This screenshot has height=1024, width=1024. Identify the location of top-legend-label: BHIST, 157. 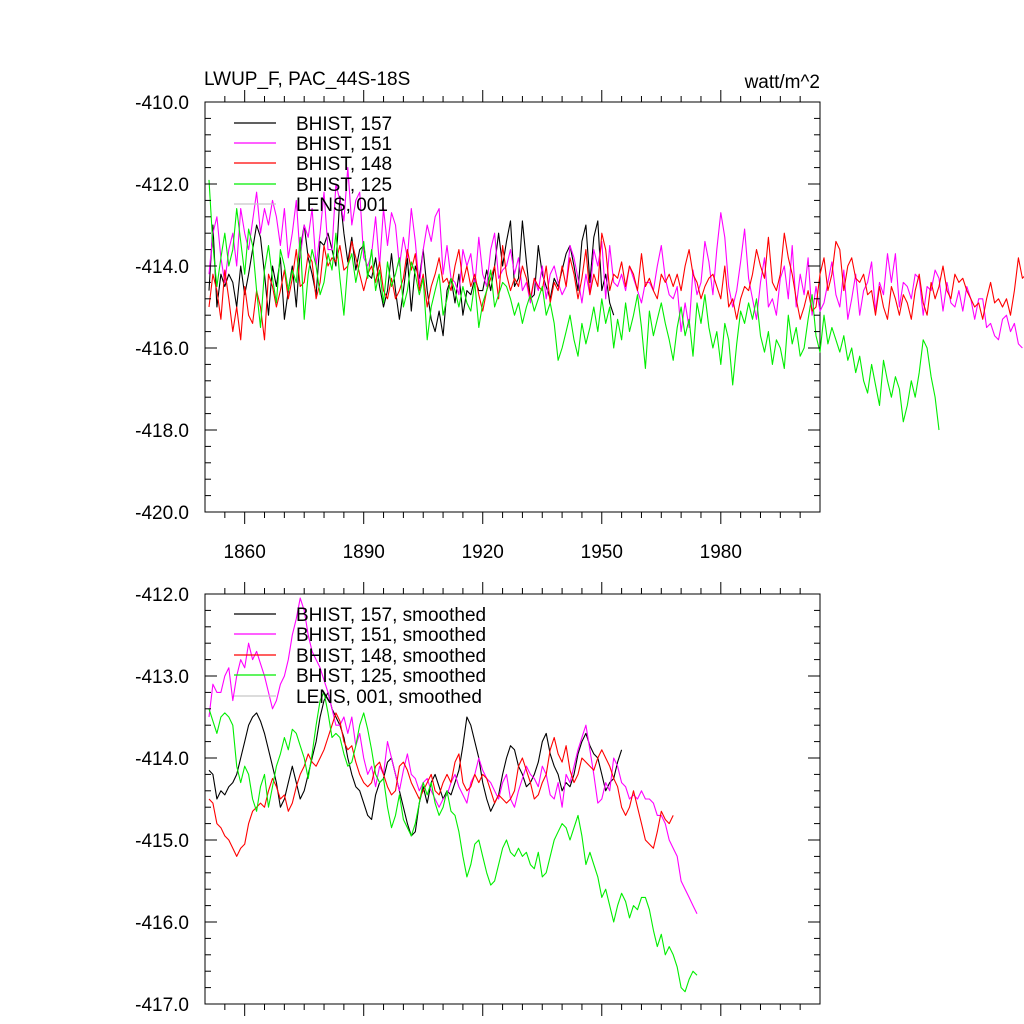
(344, 124).